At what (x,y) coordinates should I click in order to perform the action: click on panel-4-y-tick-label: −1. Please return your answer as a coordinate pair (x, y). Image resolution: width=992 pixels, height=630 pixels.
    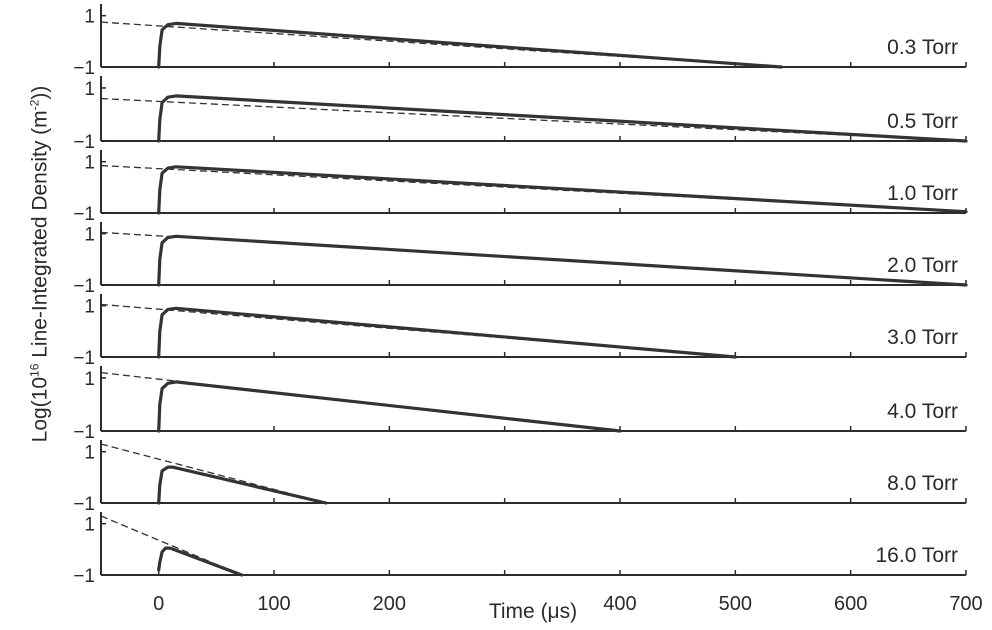
    Looking at the image, I should click on (84, 286).